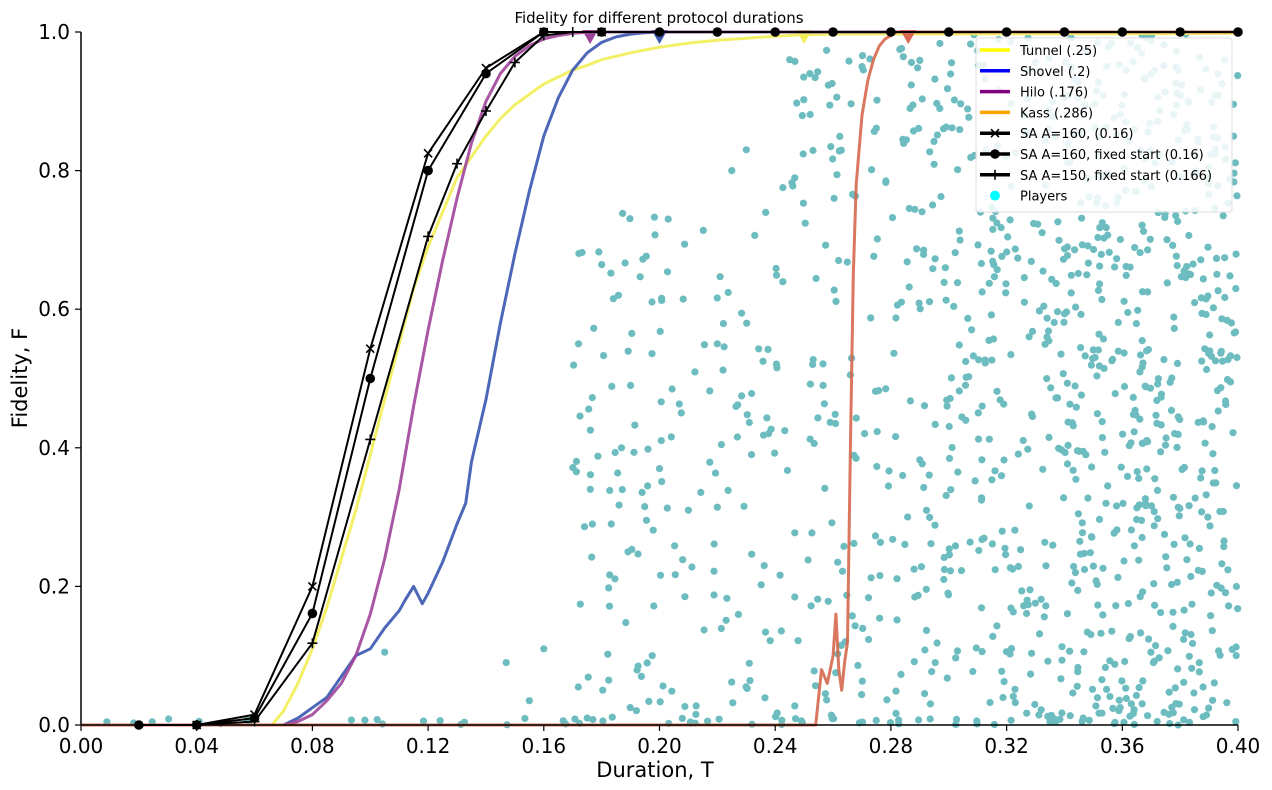  What do you see at coordinates (54, 448) in the screenshot?
I see `y-tick-label: 0.4` at bounding box center [54, 448].